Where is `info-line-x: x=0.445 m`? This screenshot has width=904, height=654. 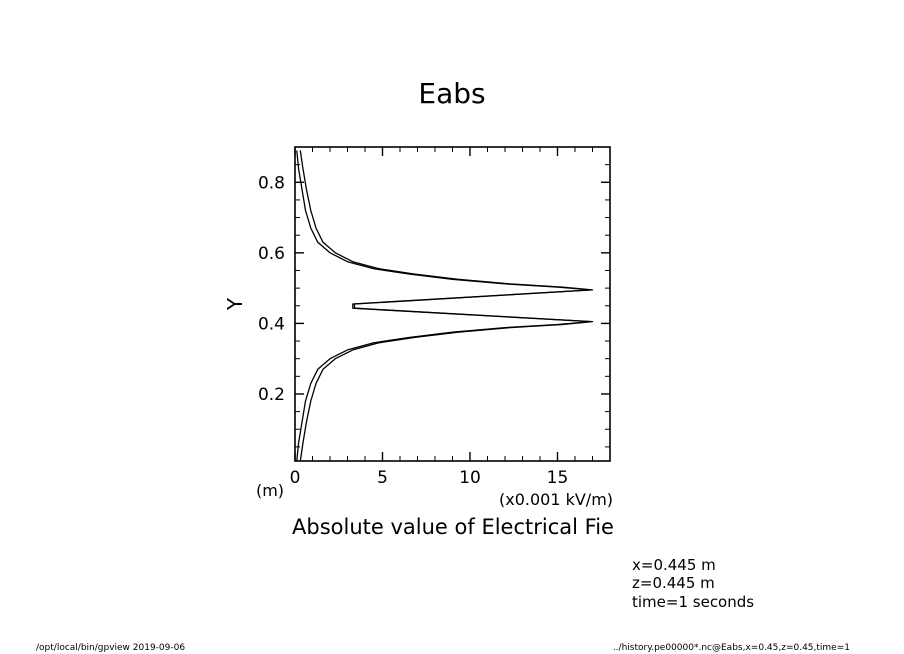
info-line-x: x=0.445 m is located at coordinates (674, 565).